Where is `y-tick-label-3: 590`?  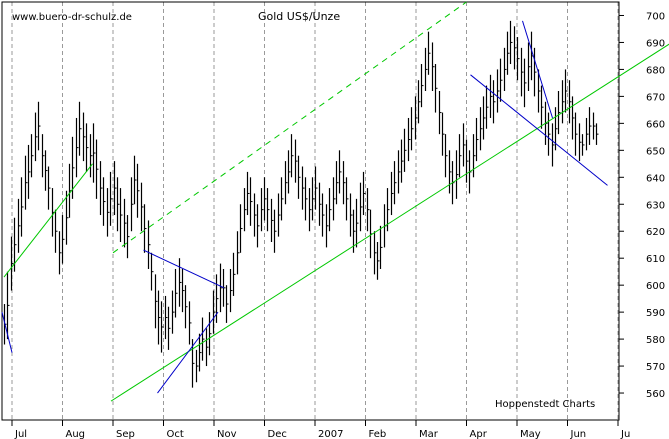 y-tick-label-3: 590 is located at coordinates (655, 313).